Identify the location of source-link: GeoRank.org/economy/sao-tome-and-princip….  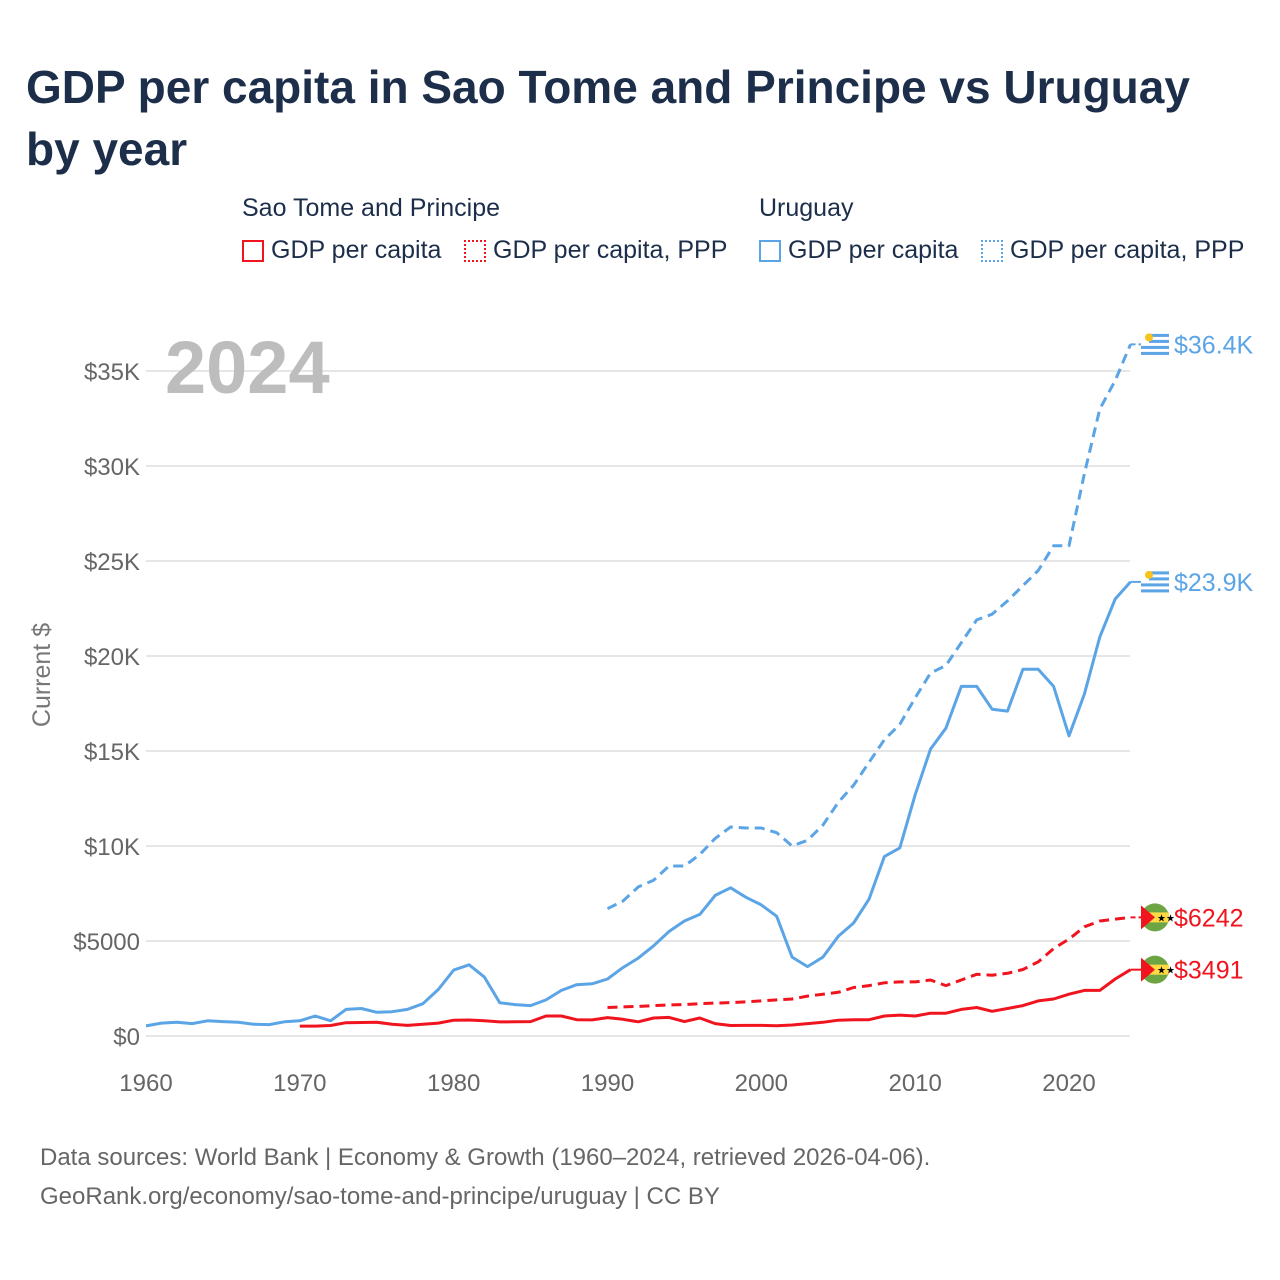
(380, 1196).